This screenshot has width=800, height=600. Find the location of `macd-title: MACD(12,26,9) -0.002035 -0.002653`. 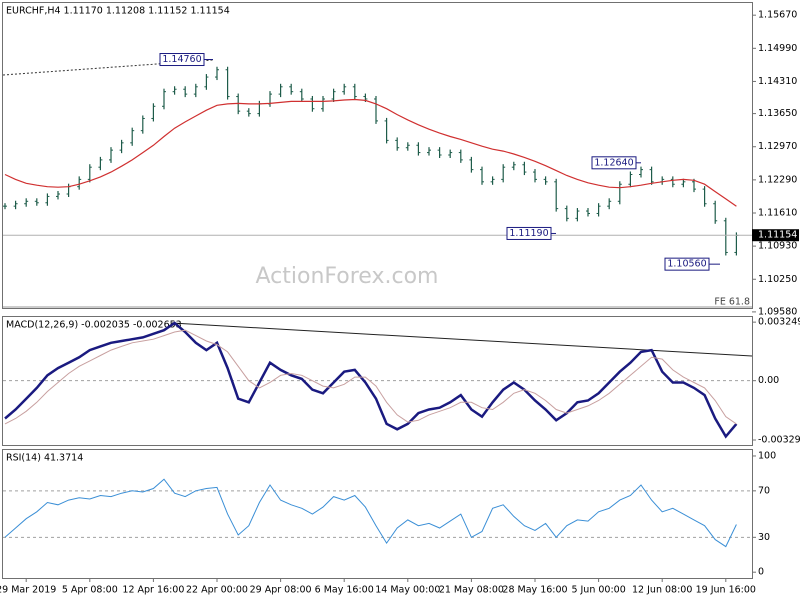

macd-title: MACD(12,26,9) -0.002035 -0.002653 is located at coordinates (94, 325).